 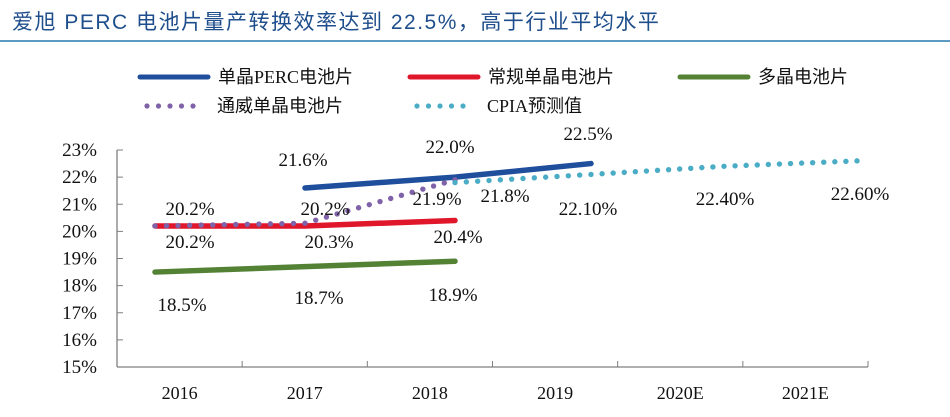 What do you see at coordinates (79, 340) in the screenshot?
I see `y-tick-label: 16%` at bounding box center [79, 340].